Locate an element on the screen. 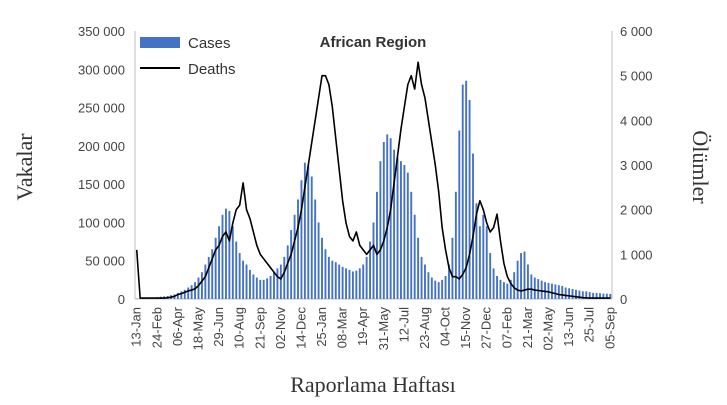  x-tick-label: 25-Jan is located at coordinates (321, 327).